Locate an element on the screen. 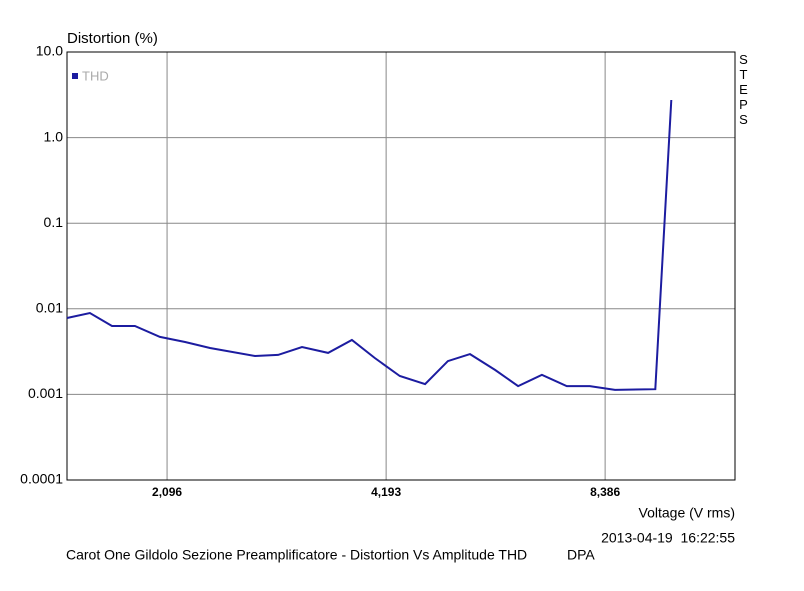 Image resolution: width=804 pixels, height=591 pixels. x-axis-label: Voltage (V rms) is located at coordinates (687, 513).